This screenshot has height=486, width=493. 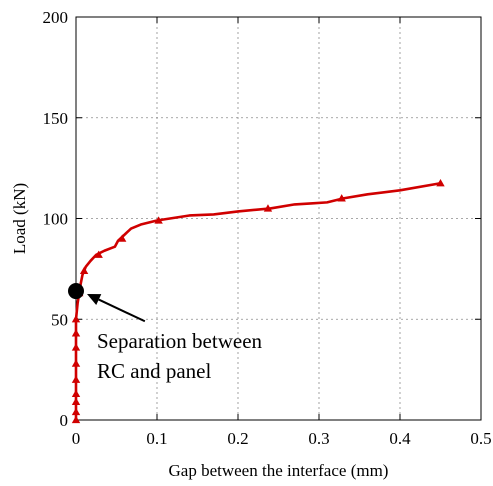 I want to click on y-tick-label: 0, so click(x=64, y=420).